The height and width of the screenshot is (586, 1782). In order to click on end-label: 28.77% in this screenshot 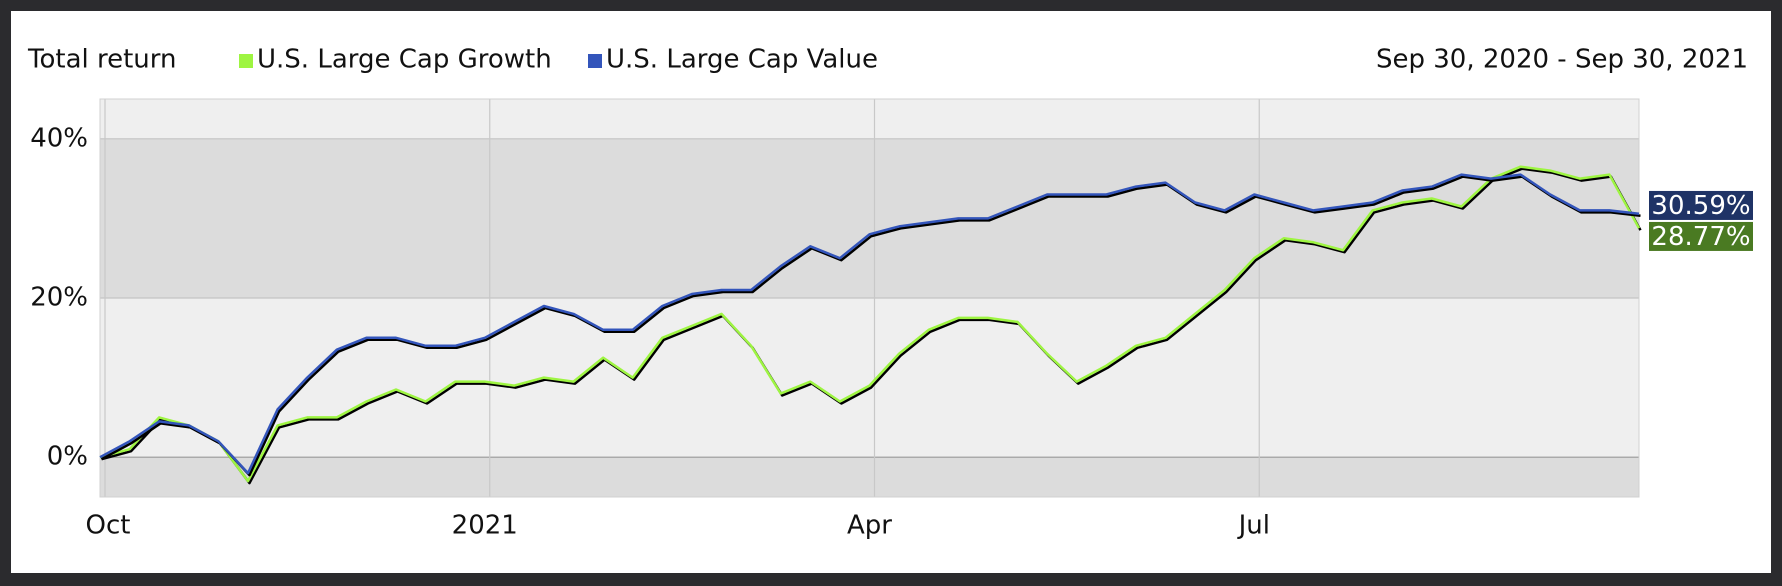, I will do `click(1700, 237)`.